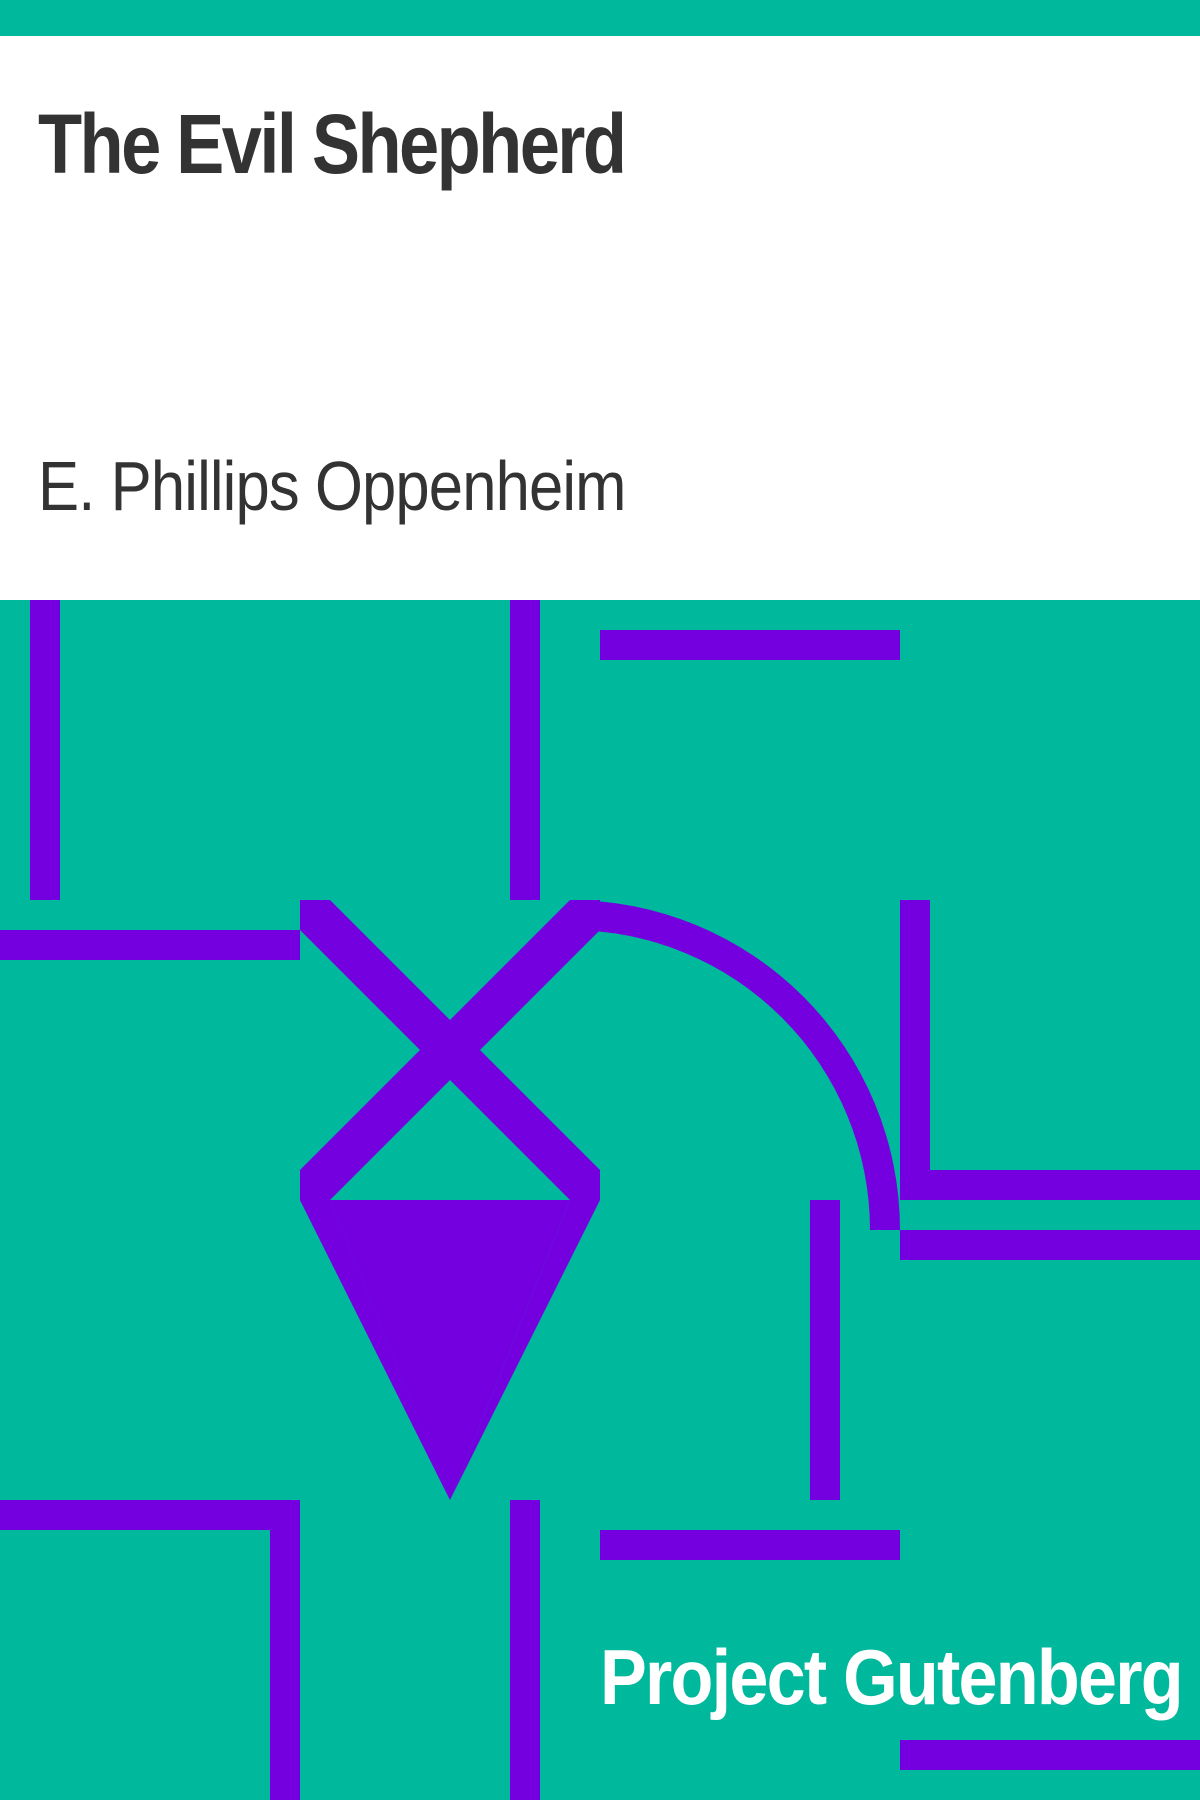 The height and width of the screenshot is (1800, 1200). What do you see at coordinates (525, 1335) in the screenshot?
I see `triangle-right-flank` at bounding box center [525, 1335].